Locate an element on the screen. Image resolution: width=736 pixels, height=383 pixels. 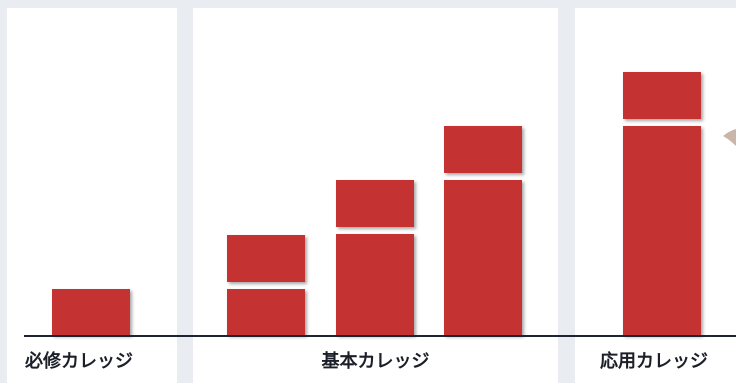
baseline is located at coordinates (380, 336).